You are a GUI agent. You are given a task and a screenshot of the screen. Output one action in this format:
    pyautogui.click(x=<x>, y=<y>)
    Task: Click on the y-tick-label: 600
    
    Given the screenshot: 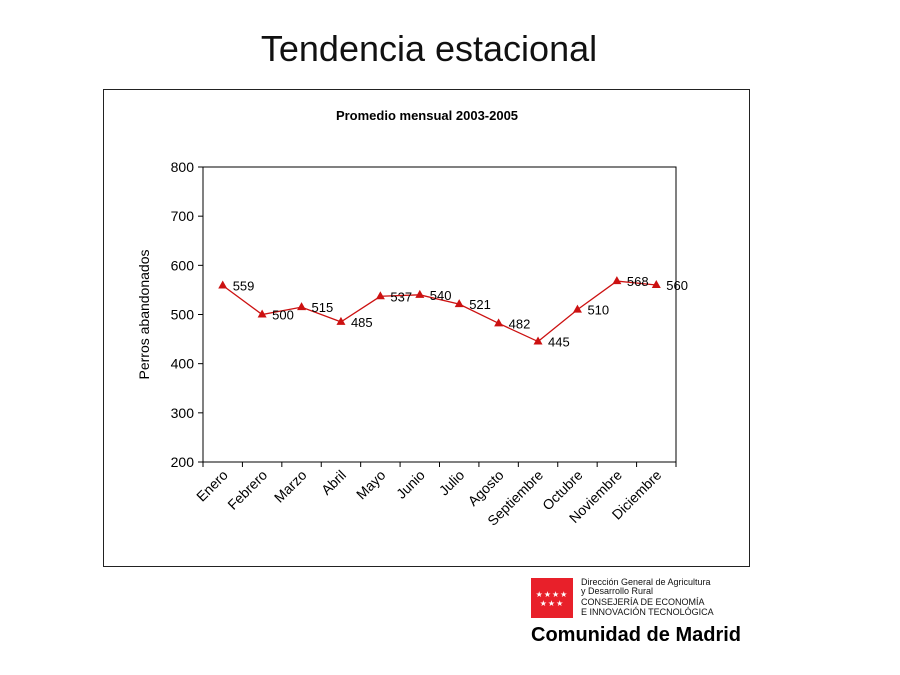 What is the action you would take?
    pyautogui.click(x=183, y=265)
    